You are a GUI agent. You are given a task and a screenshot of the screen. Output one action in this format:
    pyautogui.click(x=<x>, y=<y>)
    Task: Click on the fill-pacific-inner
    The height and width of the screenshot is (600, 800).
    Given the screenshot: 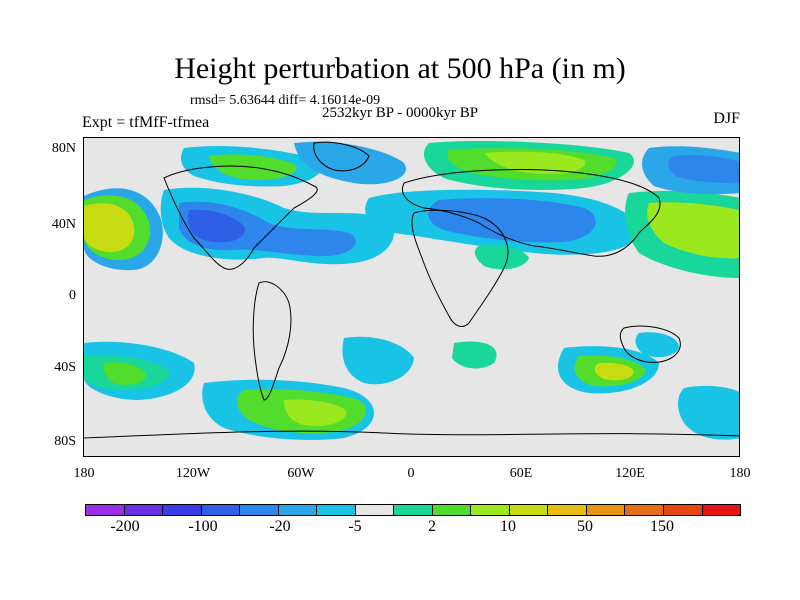 What is the action you would take?
    pyautogui.click(x=109, y=228)
    